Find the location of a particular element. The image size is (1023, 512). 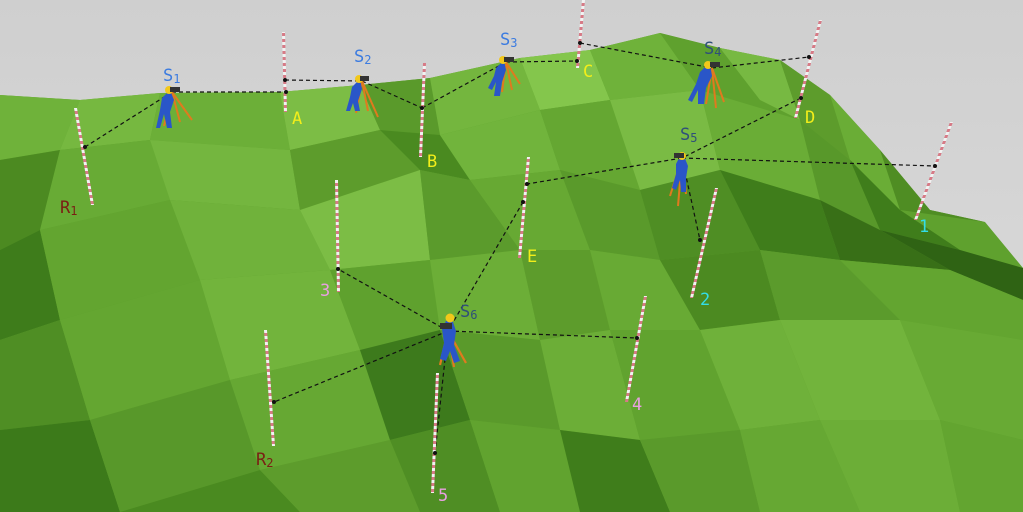

label-b: B is located at coordinates (432, 162).